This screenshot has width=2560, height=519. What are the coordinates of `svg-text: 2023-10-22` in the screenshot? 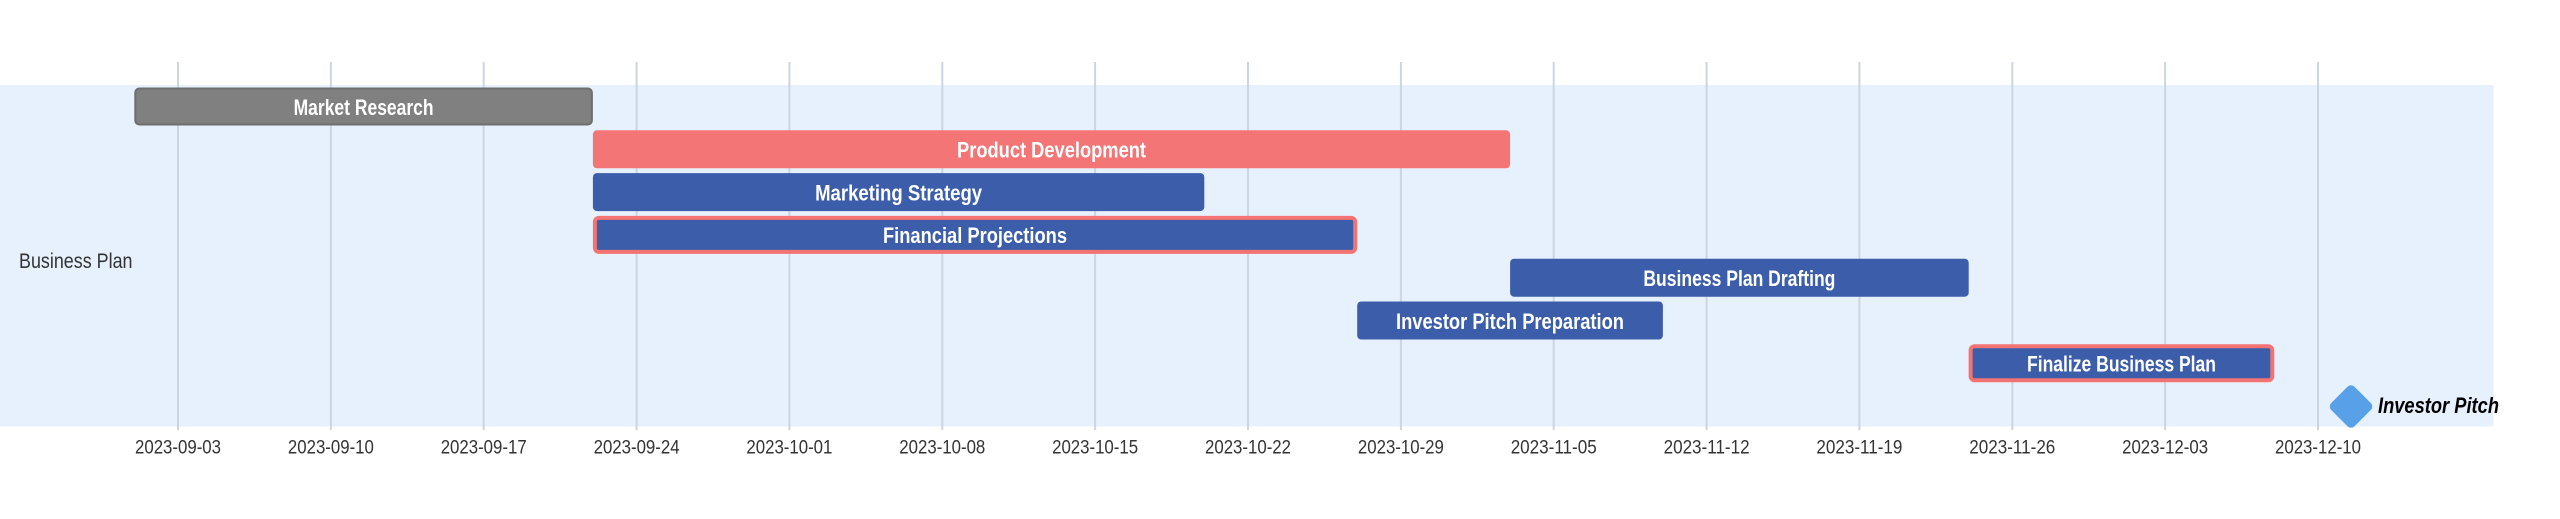 It's located at (1248, 448).